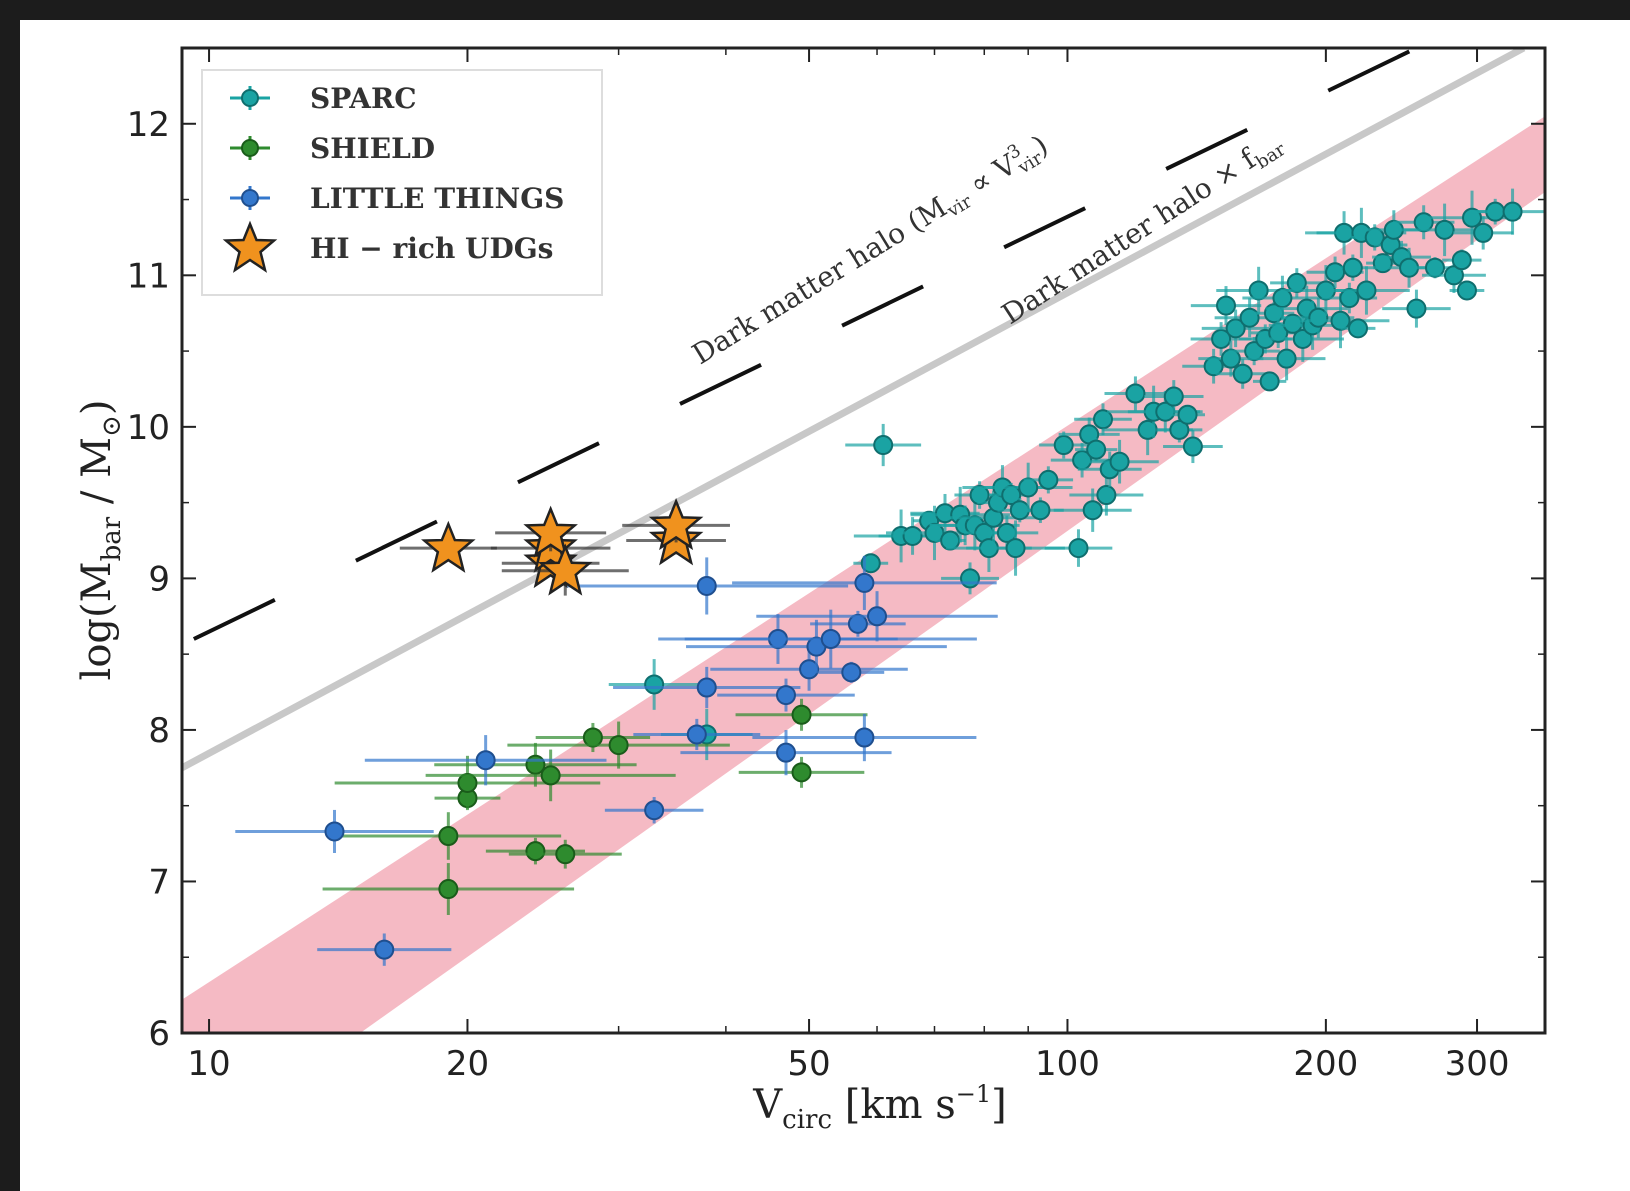 The width and height of the screenshot is (1630, 1191). What do you see at coordinates (250, 148) in the screenshot?
I see `legend-marker-shield` at bounding box center [250, 148].